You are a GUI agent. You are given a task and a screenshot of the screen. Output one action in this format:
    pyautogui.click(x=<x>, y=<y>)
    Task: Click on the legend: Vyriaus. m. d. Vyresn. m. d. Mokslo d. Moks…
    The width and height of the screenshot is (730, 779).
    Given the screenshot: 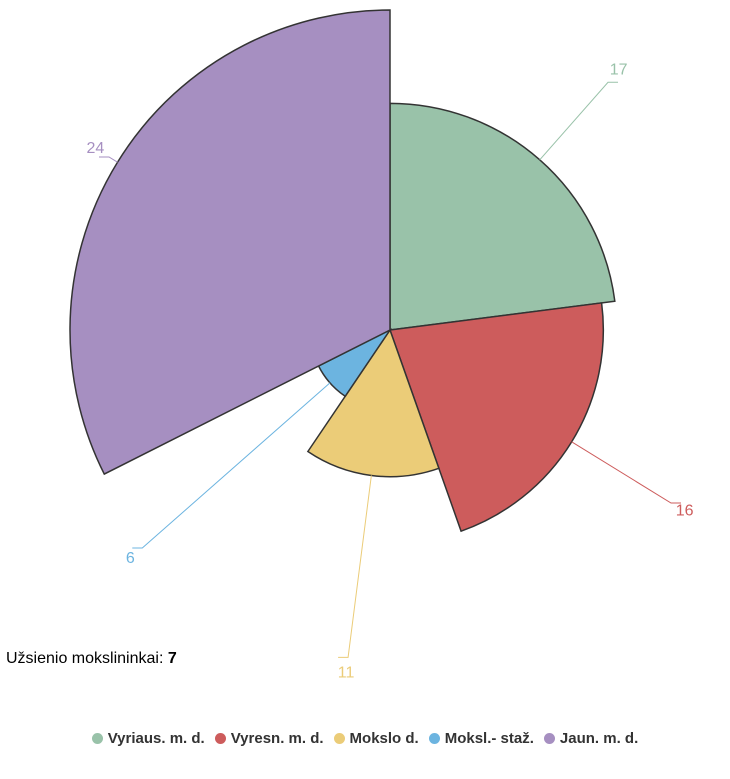 What is the action you would take?
    pyautogui.click(x=365, y=738)
    